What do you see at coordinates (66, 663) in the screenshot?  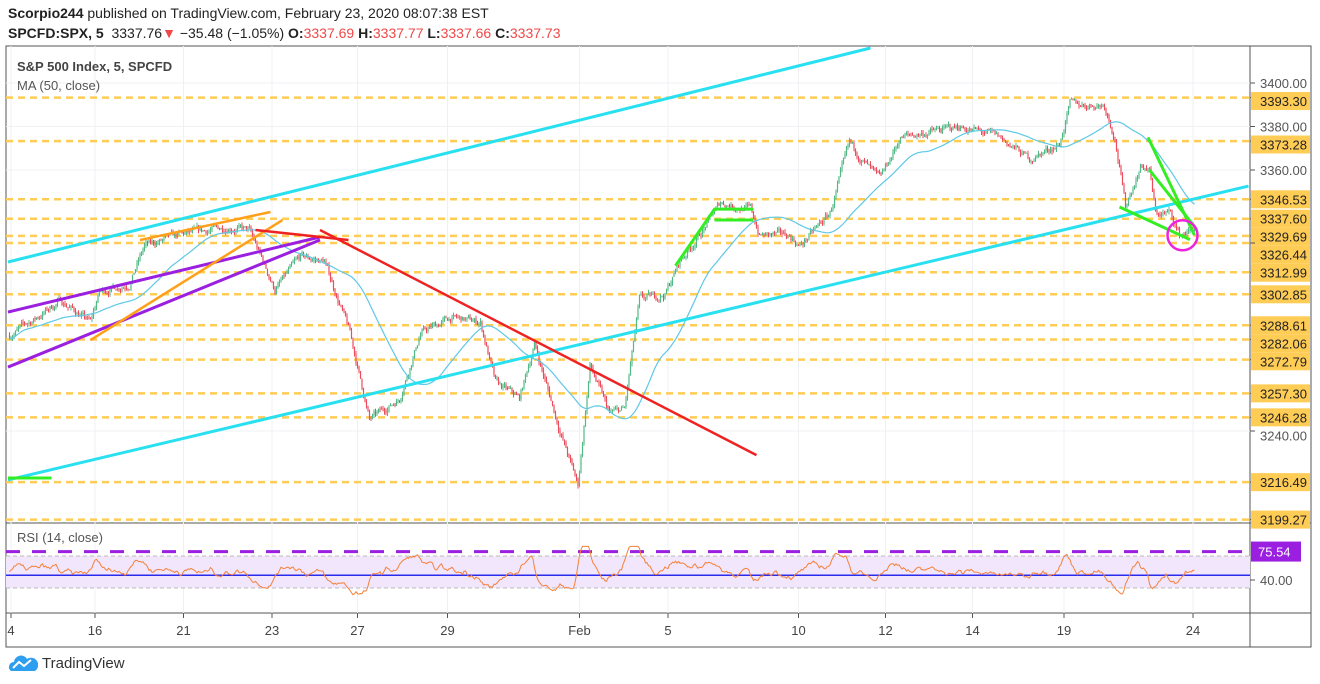 I see `tradingview-logo: TradingView` at bounding box center [66, 663].